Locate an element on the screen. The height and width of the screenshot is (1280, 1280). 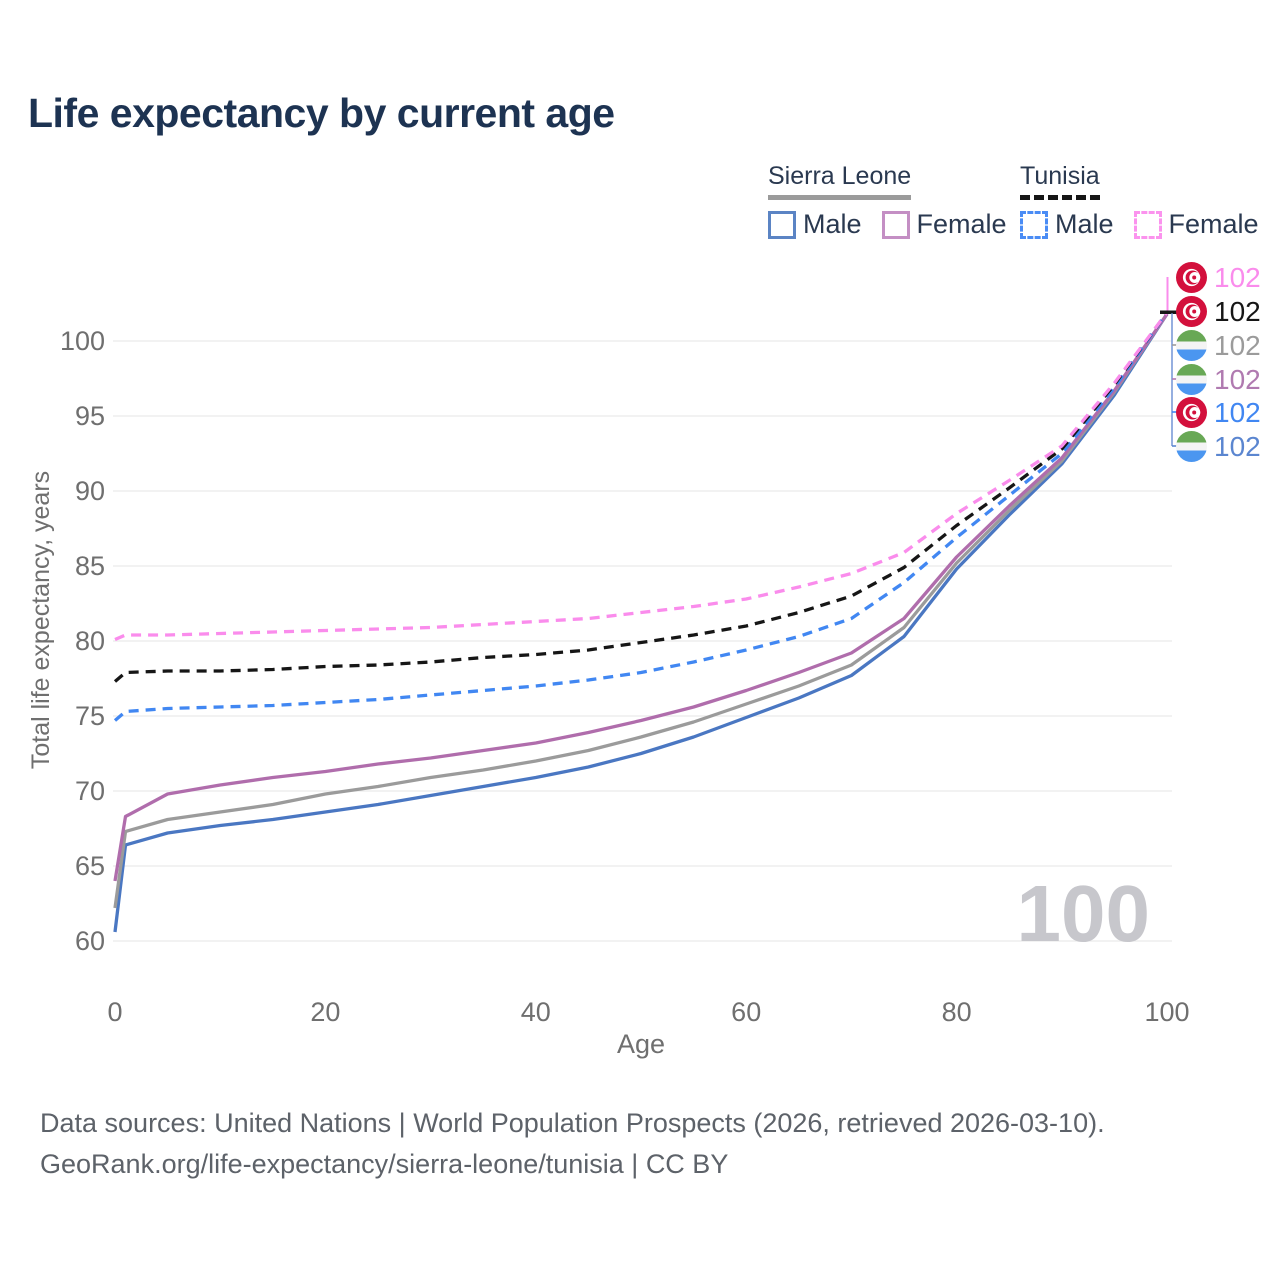
y-tick-label-80: 80 is located at coordinates (90, 641).